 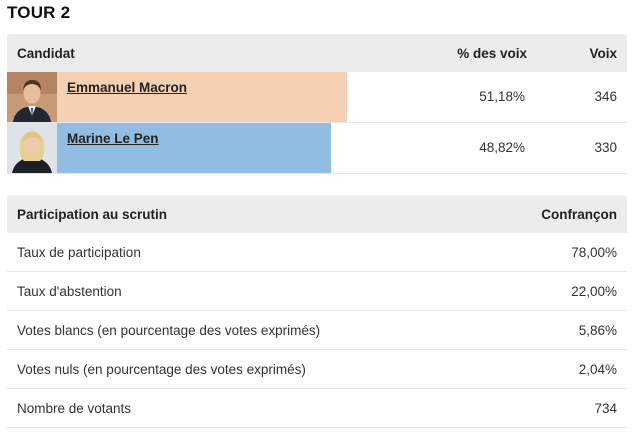 What do you see at coordinates (317, 408) in the screenshot?
I see `table-row: Nombre de votants 734` at bounding box center [317, 408].